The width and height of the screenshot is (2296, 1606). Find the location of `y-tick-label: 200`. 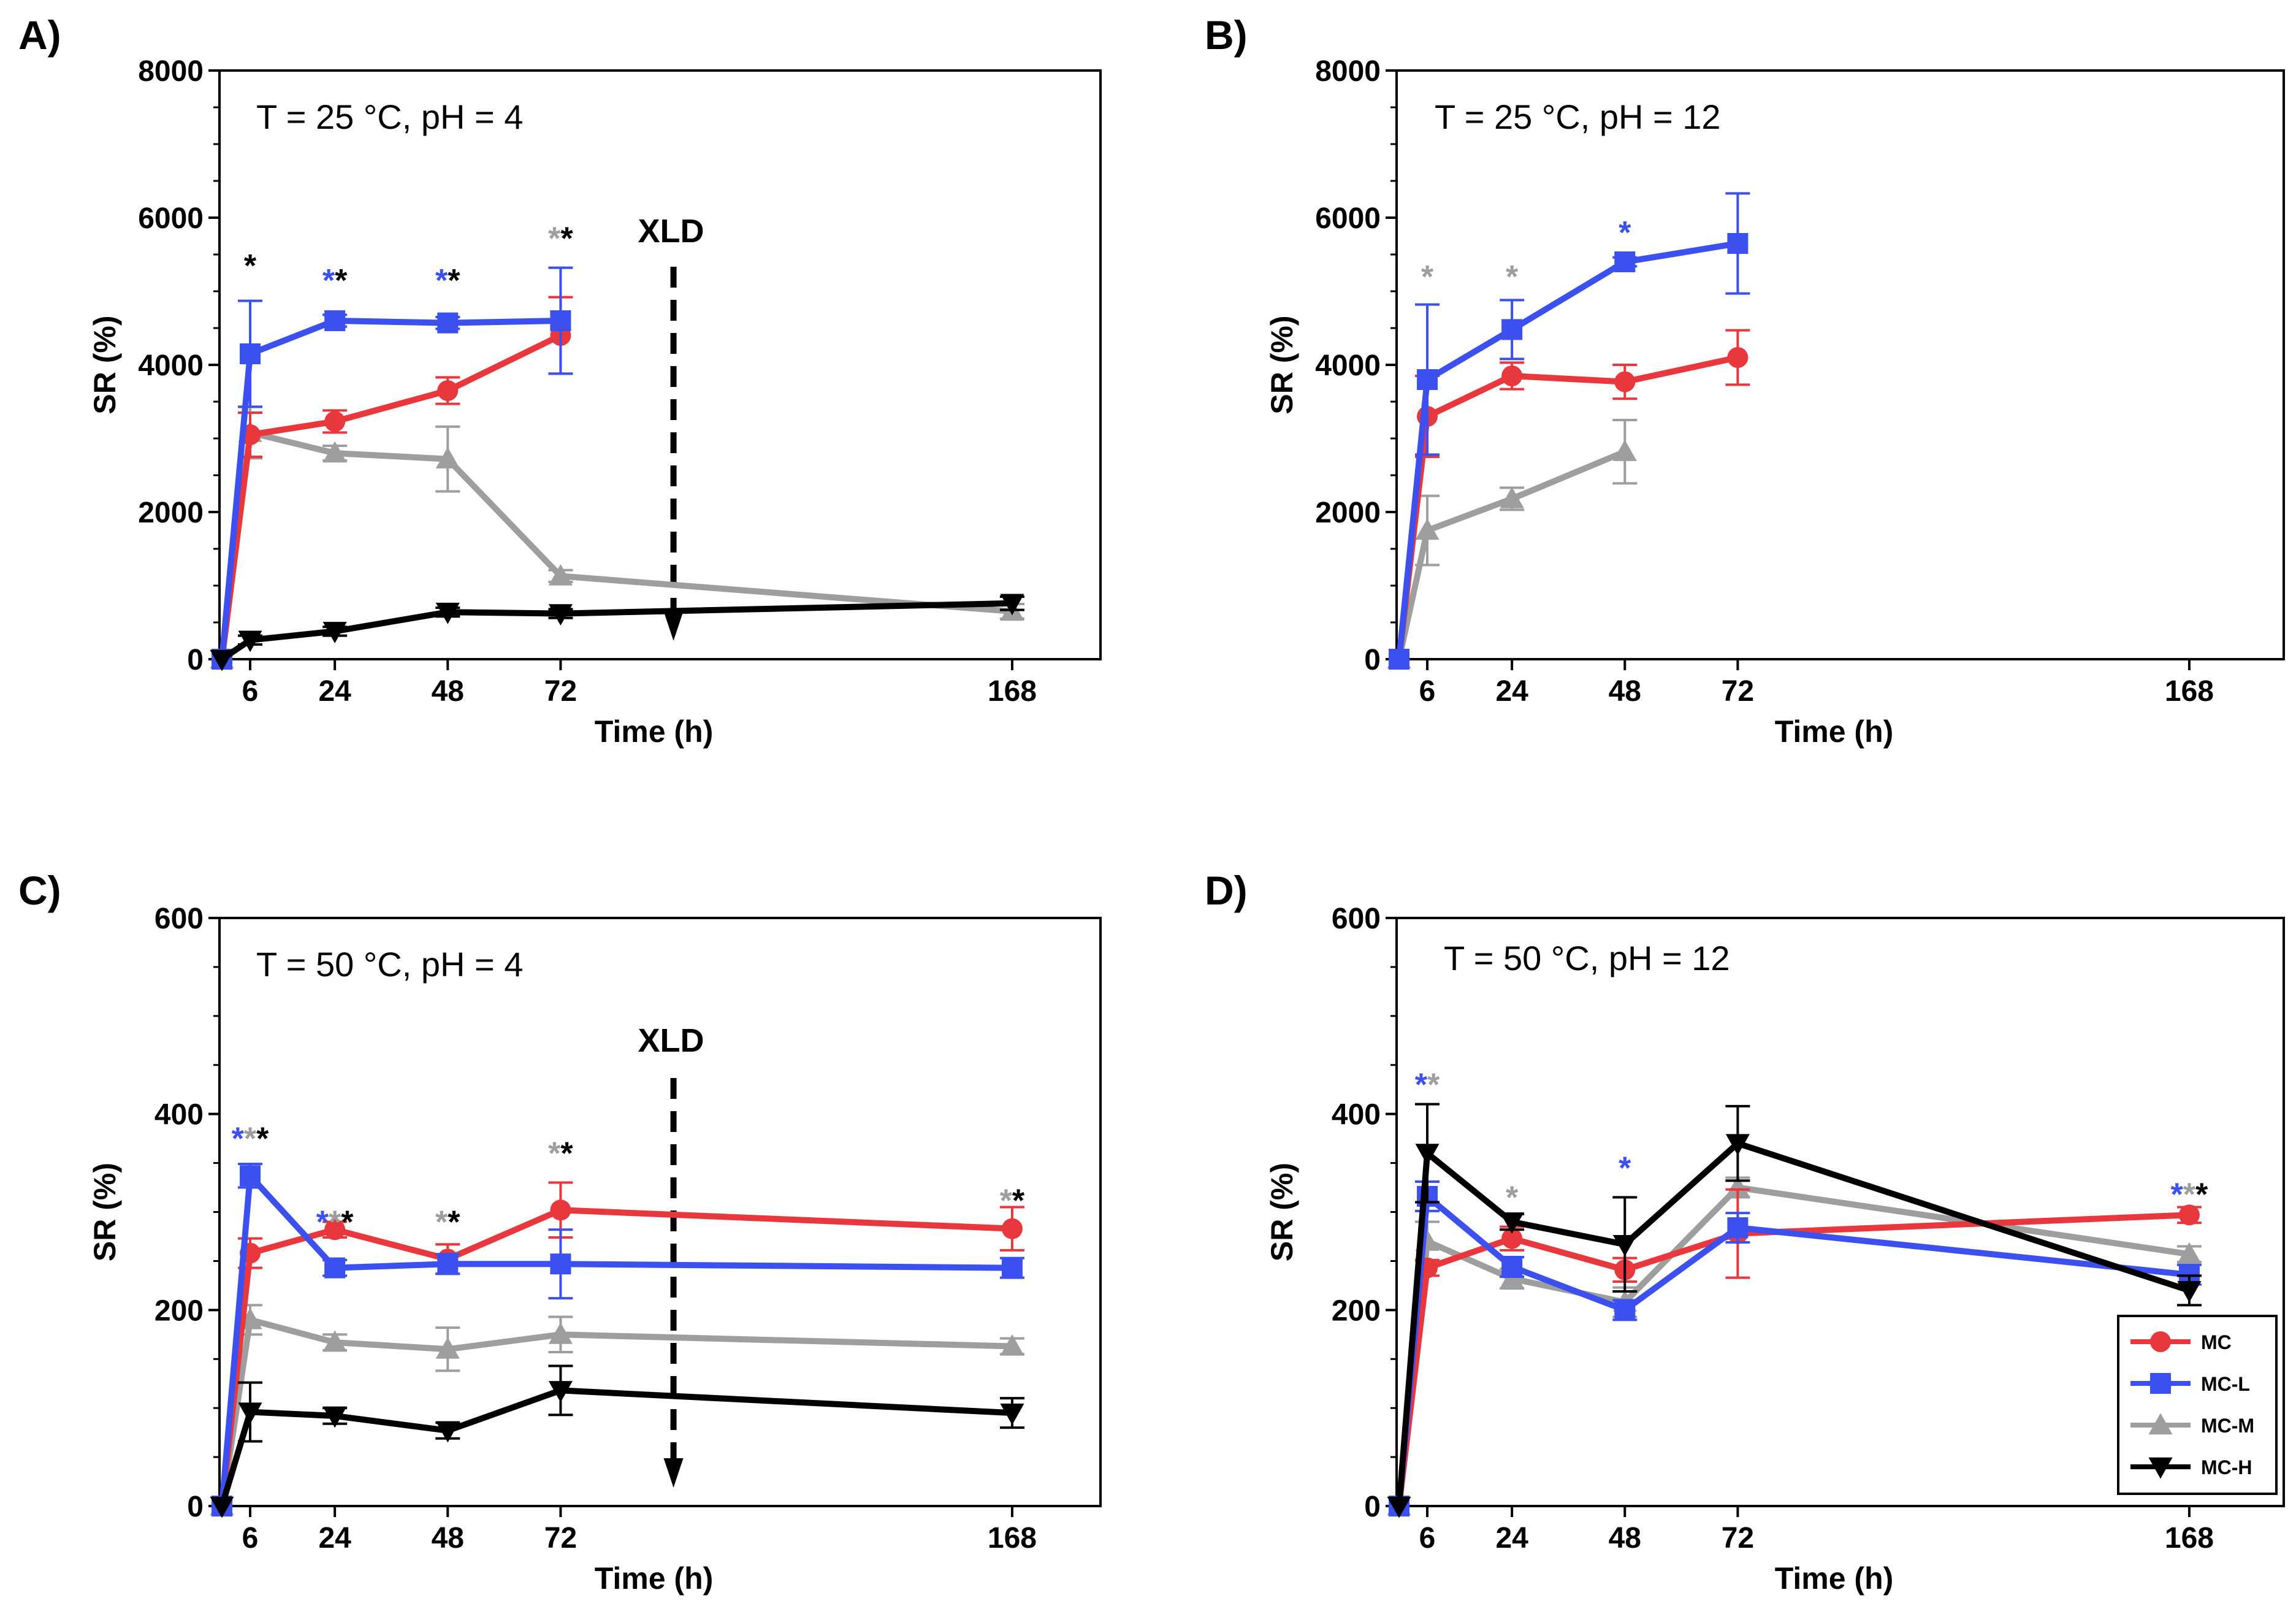

y-tick-label: 200 is located at coordinates (1356, 1310).